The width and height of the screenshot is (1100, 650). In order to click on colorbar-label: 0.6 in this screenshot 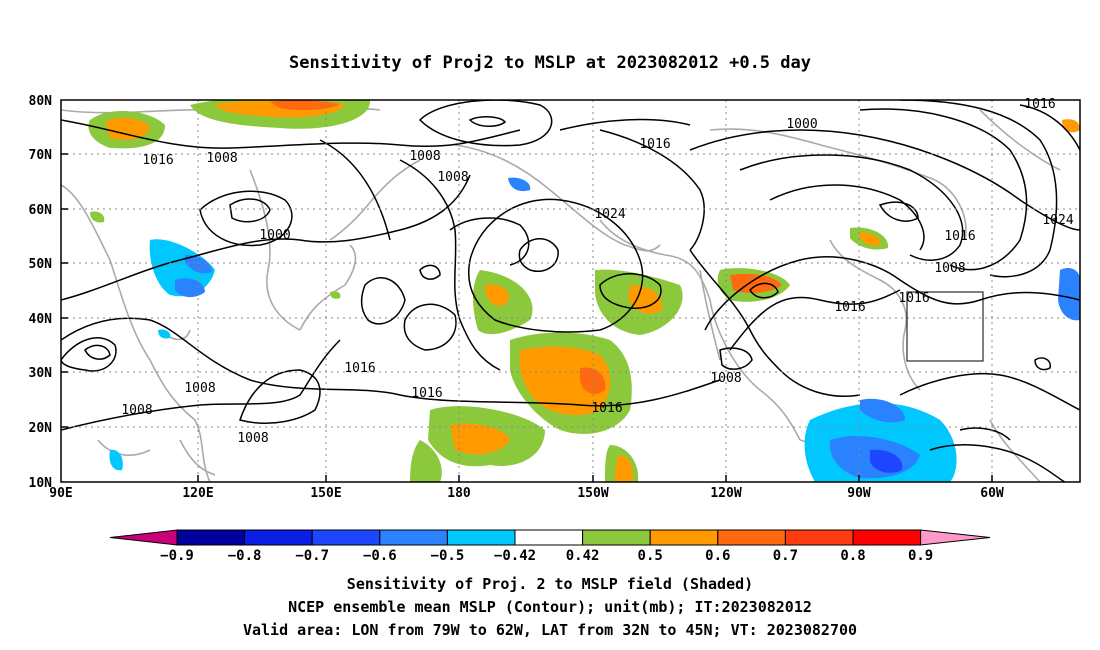, I will do `click(717, 556)`.